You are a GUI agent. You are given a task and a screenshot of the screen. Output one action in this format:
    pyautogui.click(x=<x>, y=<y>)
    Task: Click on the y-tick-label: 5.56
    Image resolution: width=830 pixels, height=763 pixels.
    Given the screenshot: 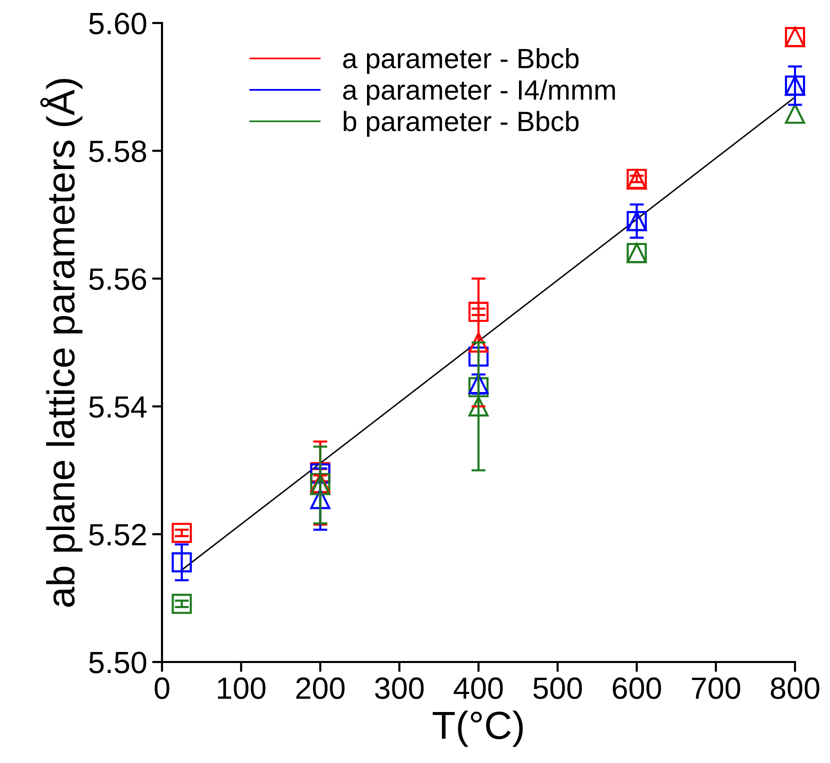 What is the action you would take?
    pyautogui.click(x=117, y=279)
    